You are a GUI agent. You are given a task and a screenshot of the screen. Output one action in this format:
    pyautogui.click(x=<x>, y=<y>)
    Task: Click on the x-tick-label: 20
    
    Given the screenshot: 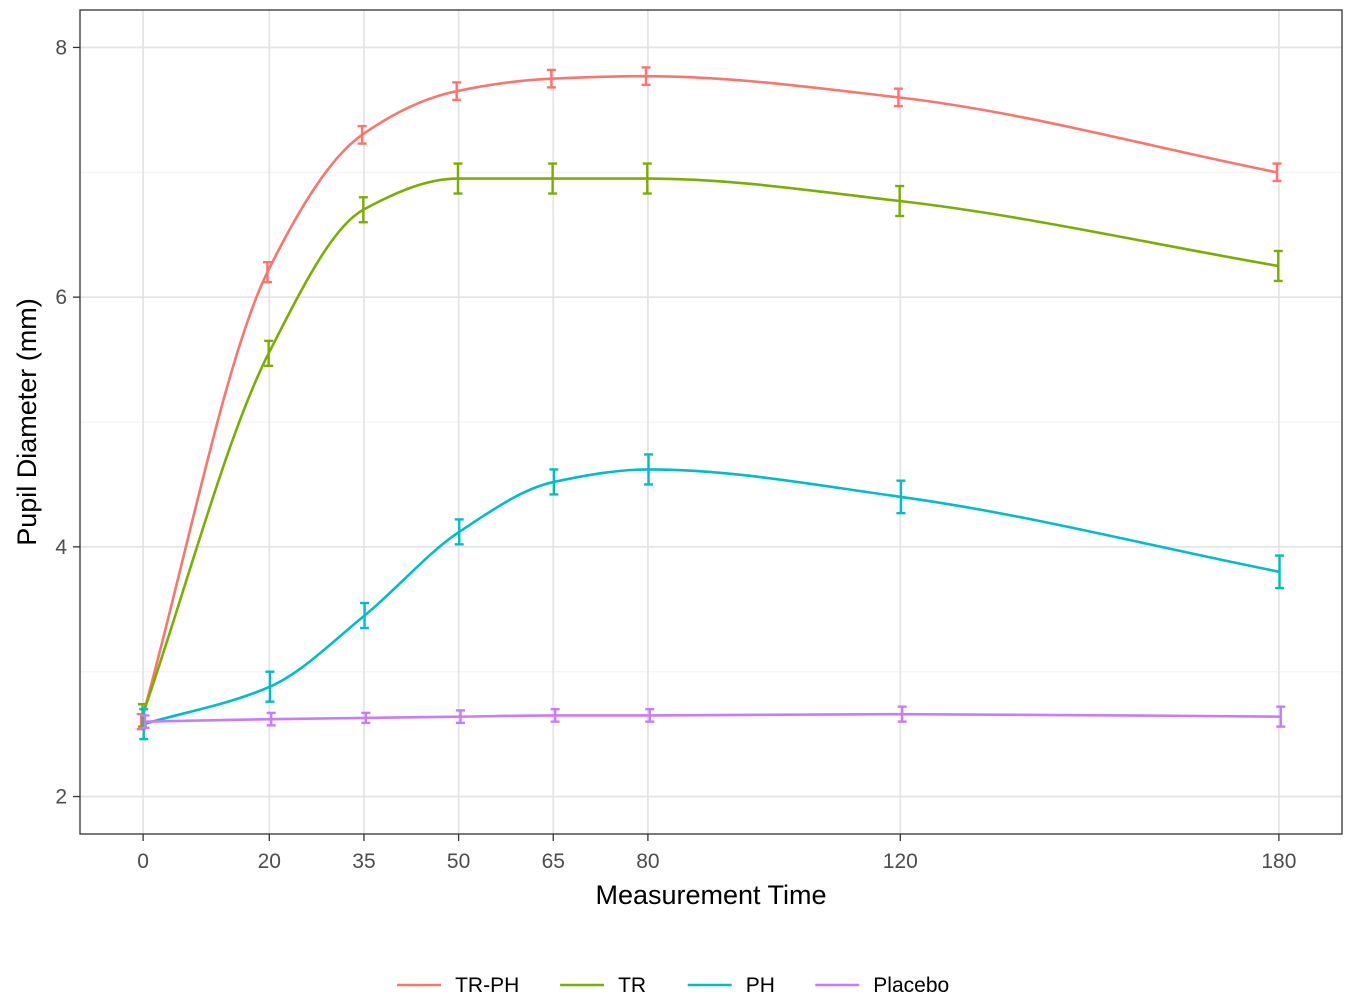 What is the action you would take?
    pyautogui.click(x=269, y=861)
    